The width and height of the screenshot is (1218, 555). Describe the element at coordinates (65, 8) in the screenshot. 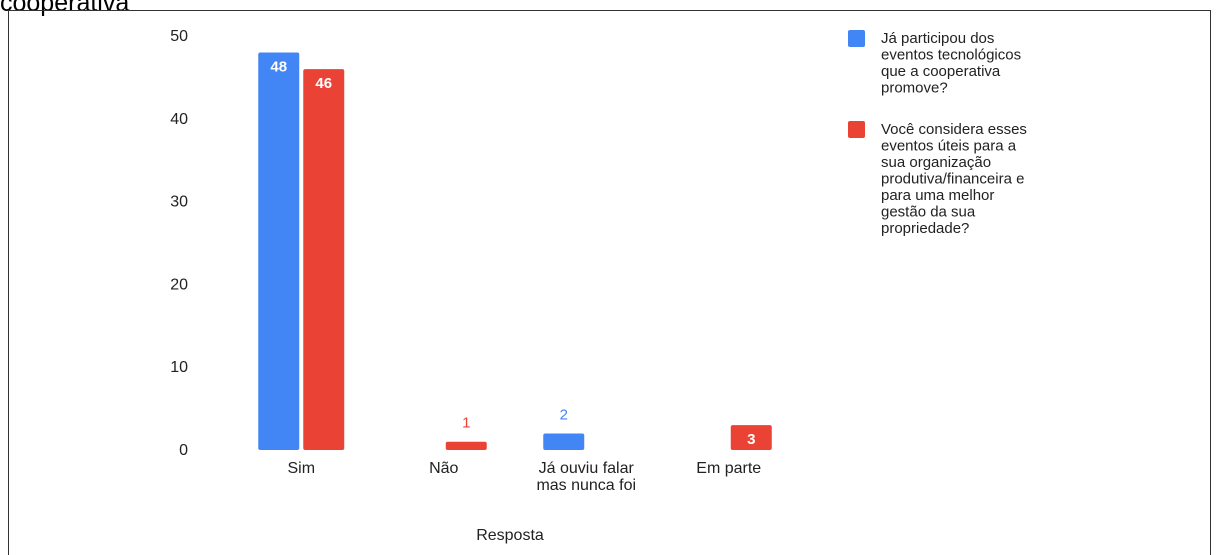

I see `chart-title-fragment: cooperativa` at that location.